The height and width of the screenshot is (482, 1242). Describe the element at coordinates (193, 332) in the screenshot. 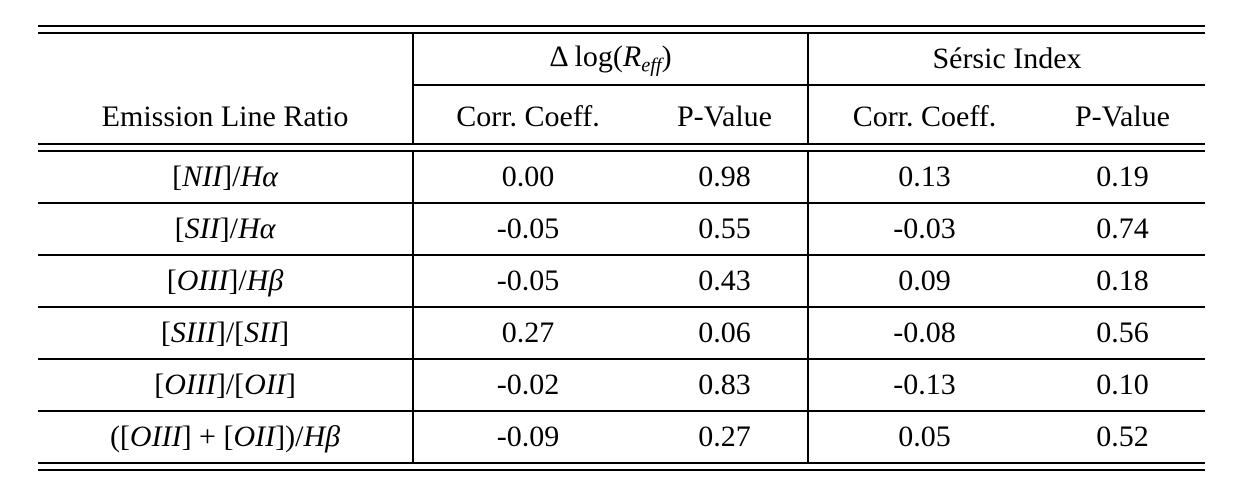

I see `math-segment: SIII` at that location.